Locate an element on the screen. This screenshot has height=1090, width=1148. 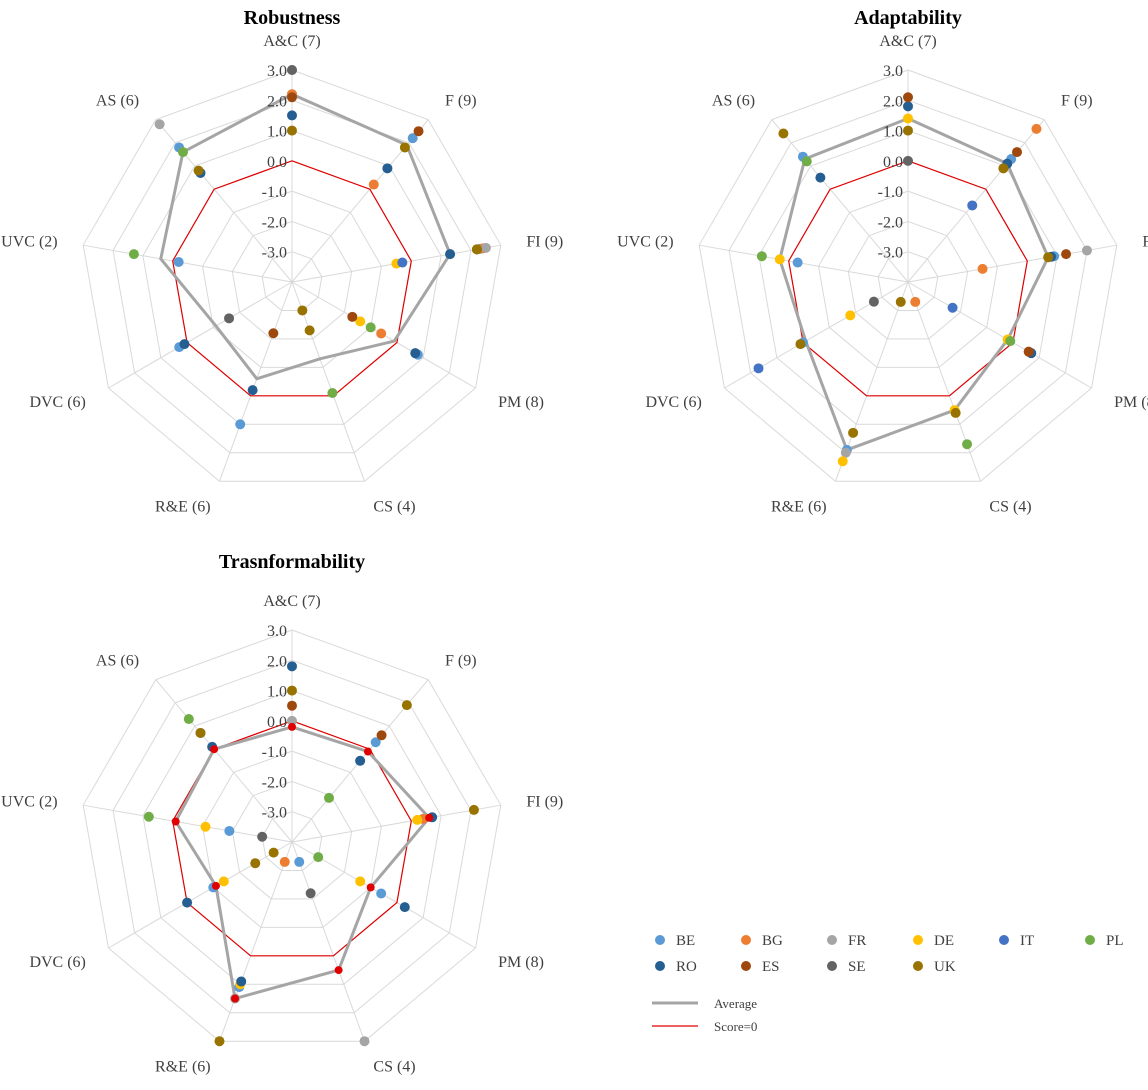
axis-label: CS (4) is located at coordinates (1010, 507).